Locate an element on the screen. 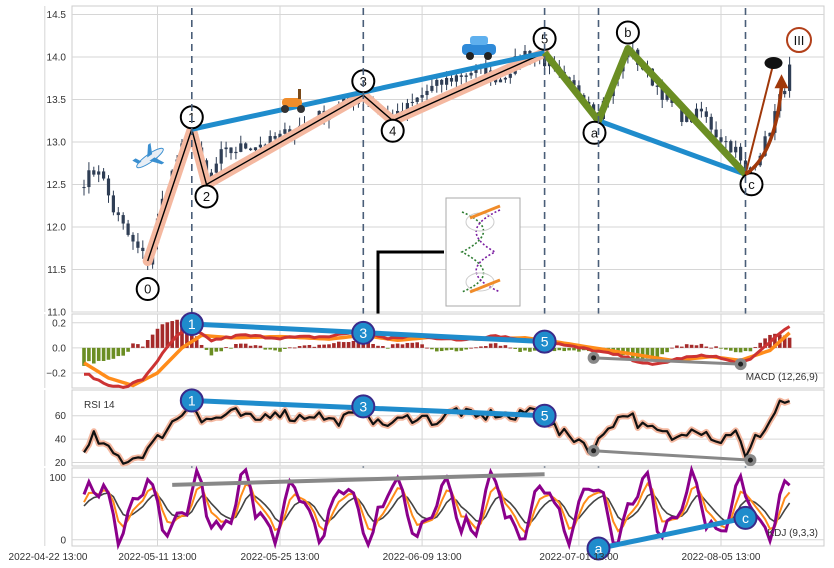 This screenshot has width=834, height=568. rsi-ytick-label: 60 is located at coordinates (61, 416).